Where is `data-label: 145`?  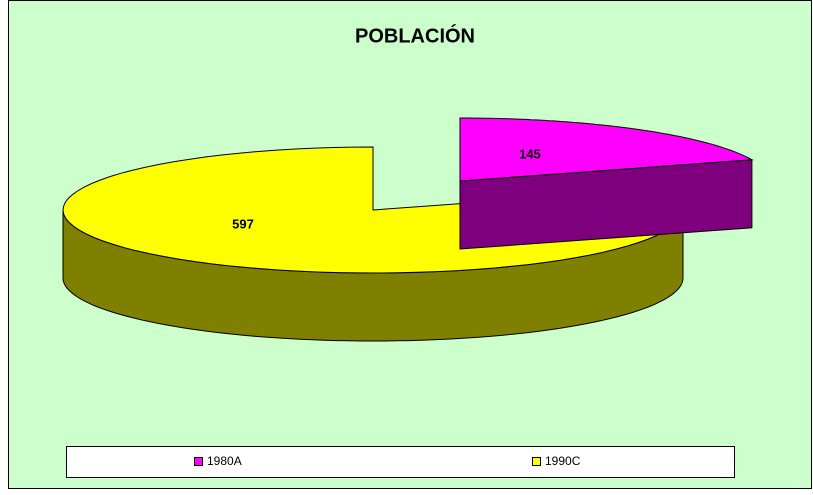
data-label: 145 is located at coordinates (530, 153).